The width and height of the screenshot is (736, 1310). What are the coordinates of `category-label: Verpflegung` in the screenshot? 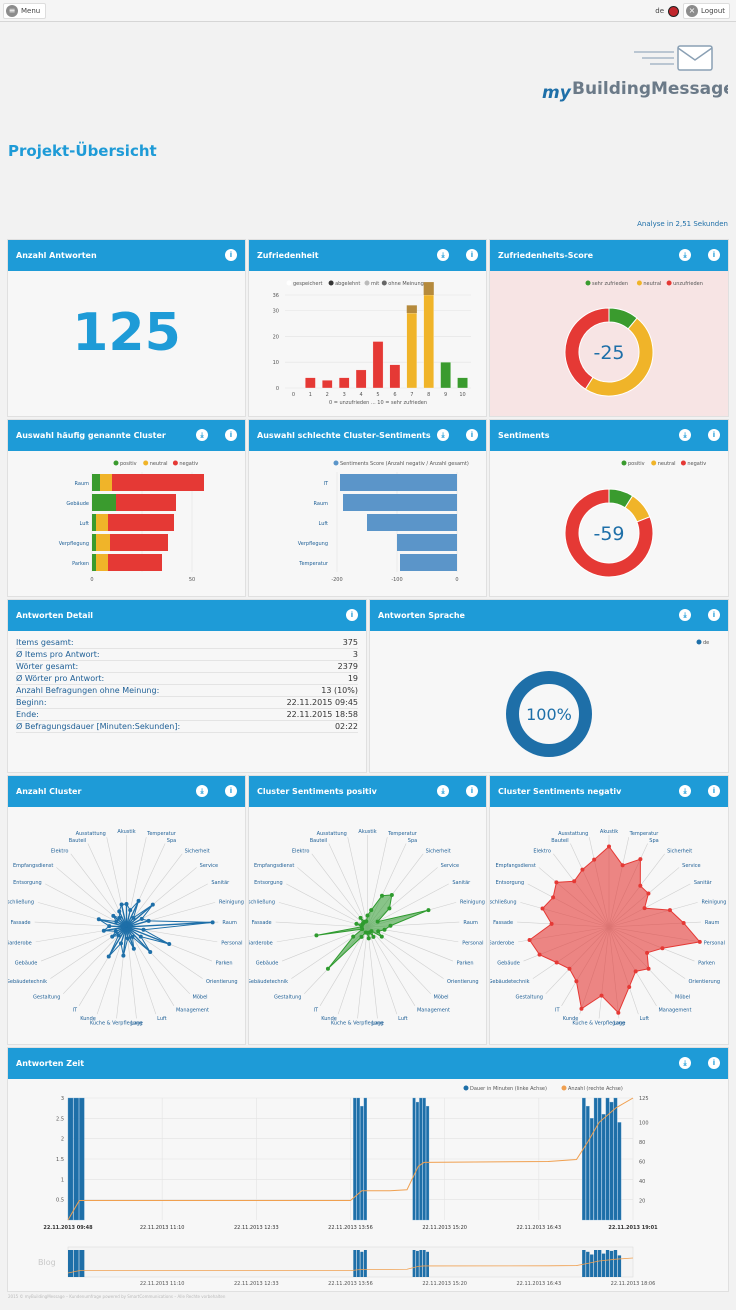 It's located at (74, 544).